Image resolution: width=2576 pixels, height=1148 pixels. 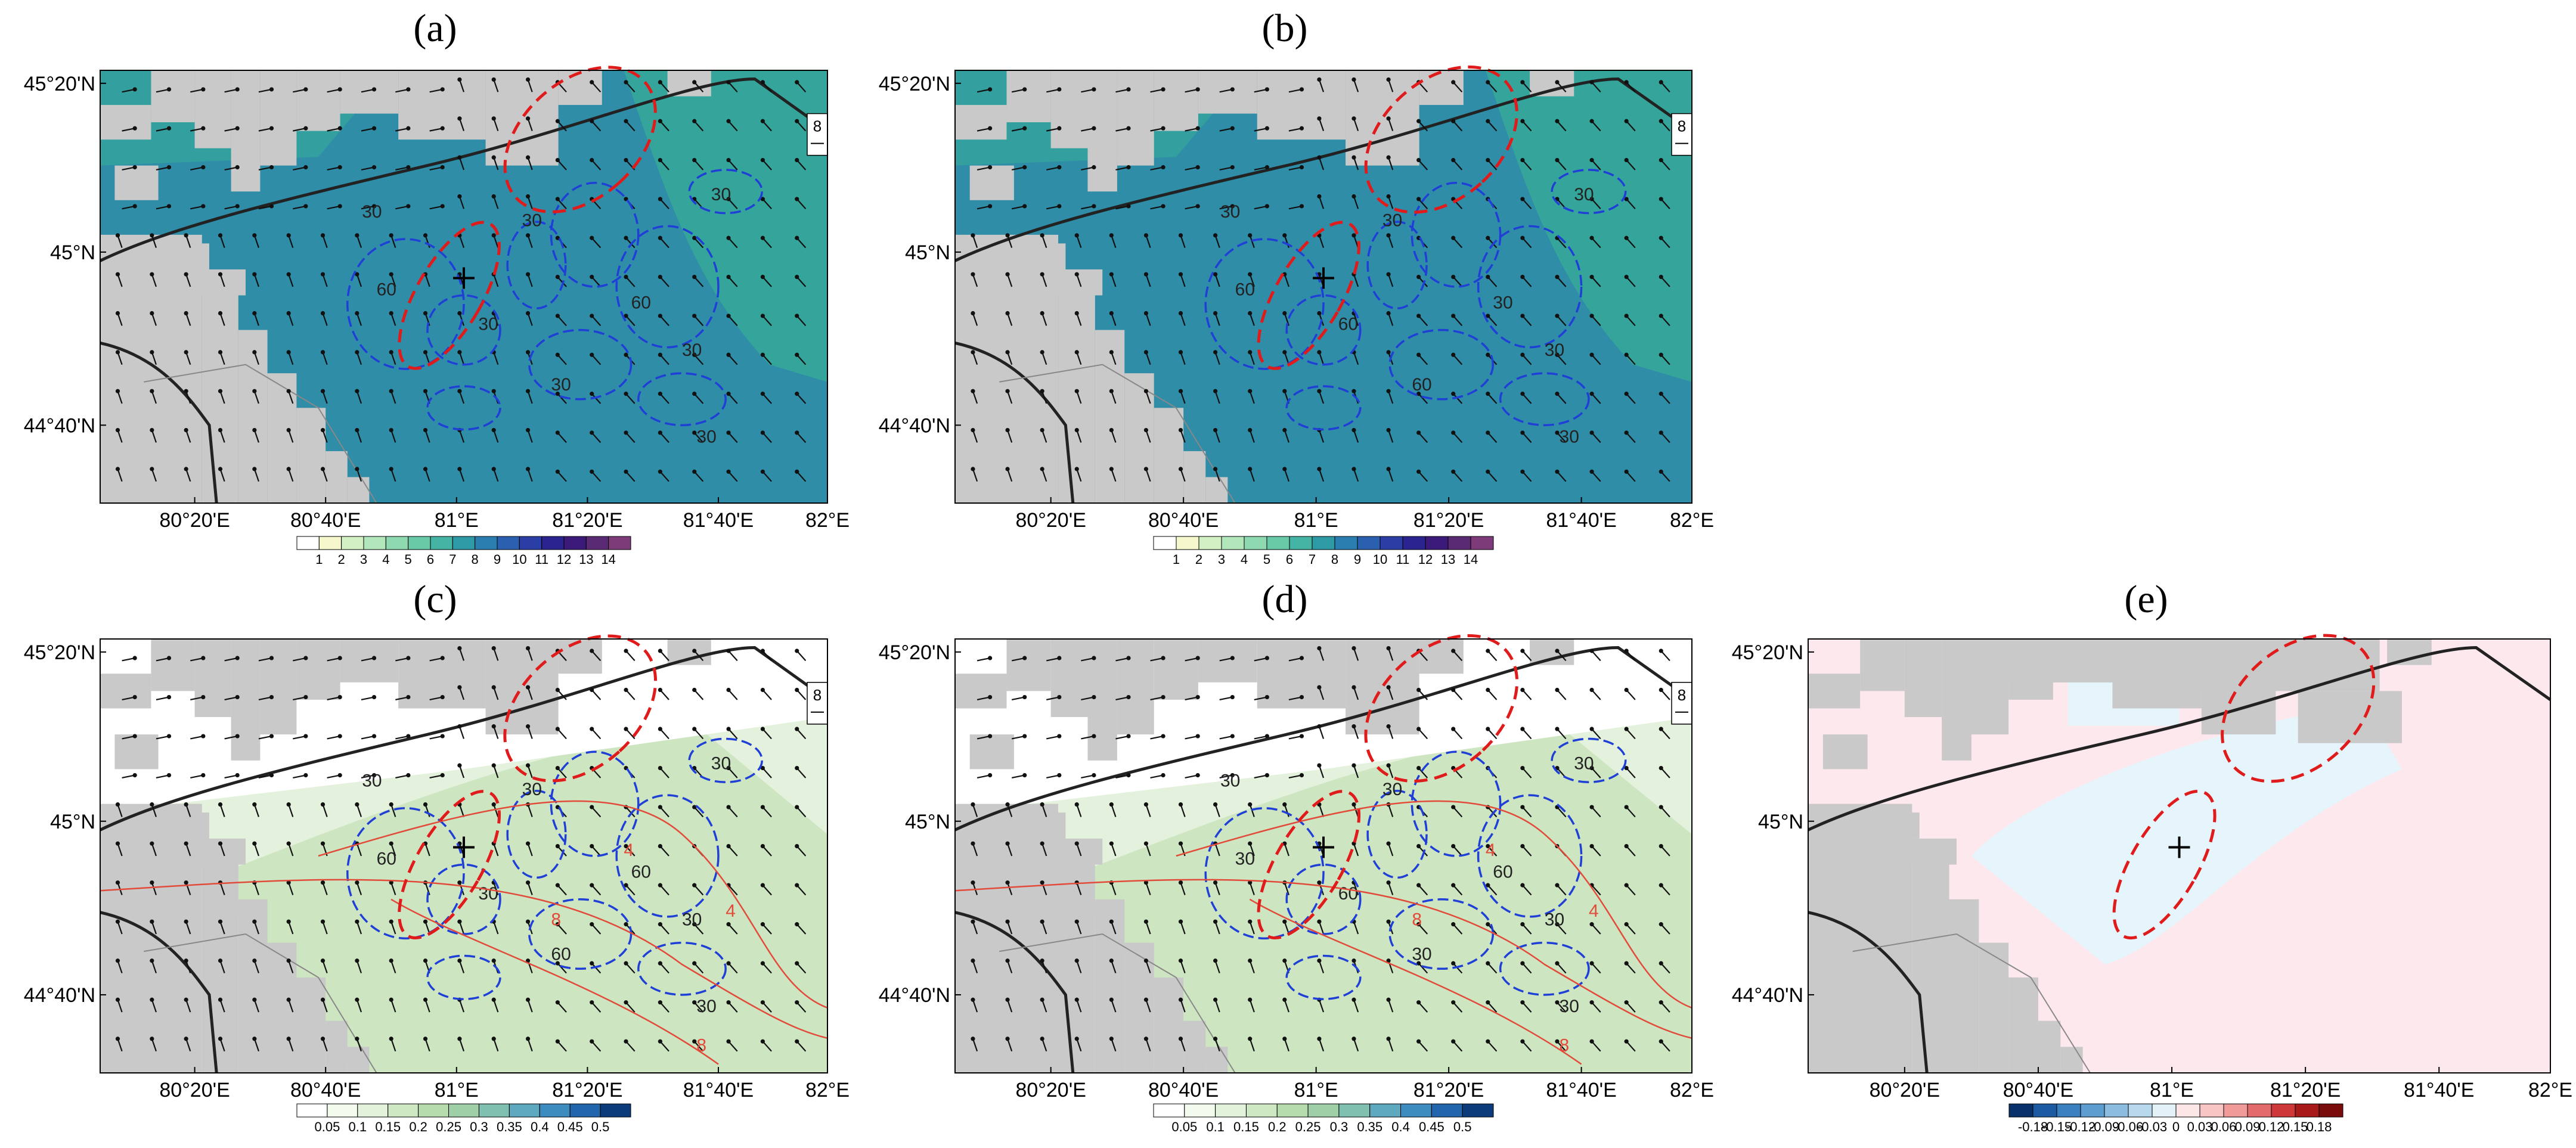 What do you see at coordinates (1905, 1090) in the screenshot?
I see `lon-tick-label: 80°20'E` at bounding box center [1905, 1090].